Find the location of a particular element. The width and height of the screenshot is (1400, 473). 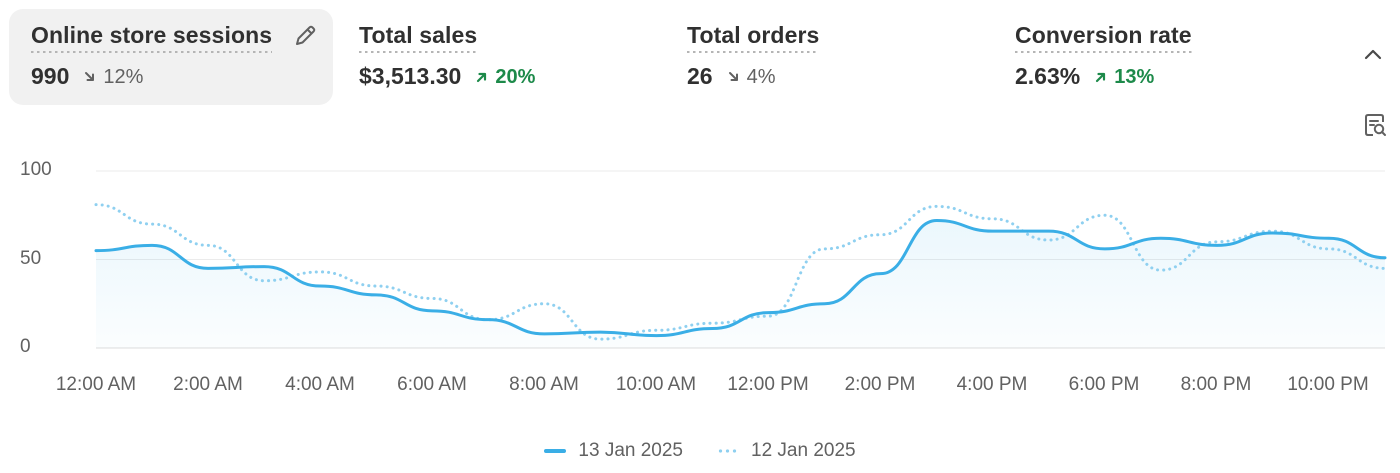

metric-change: 13% is located at coordinates (1124, 77).